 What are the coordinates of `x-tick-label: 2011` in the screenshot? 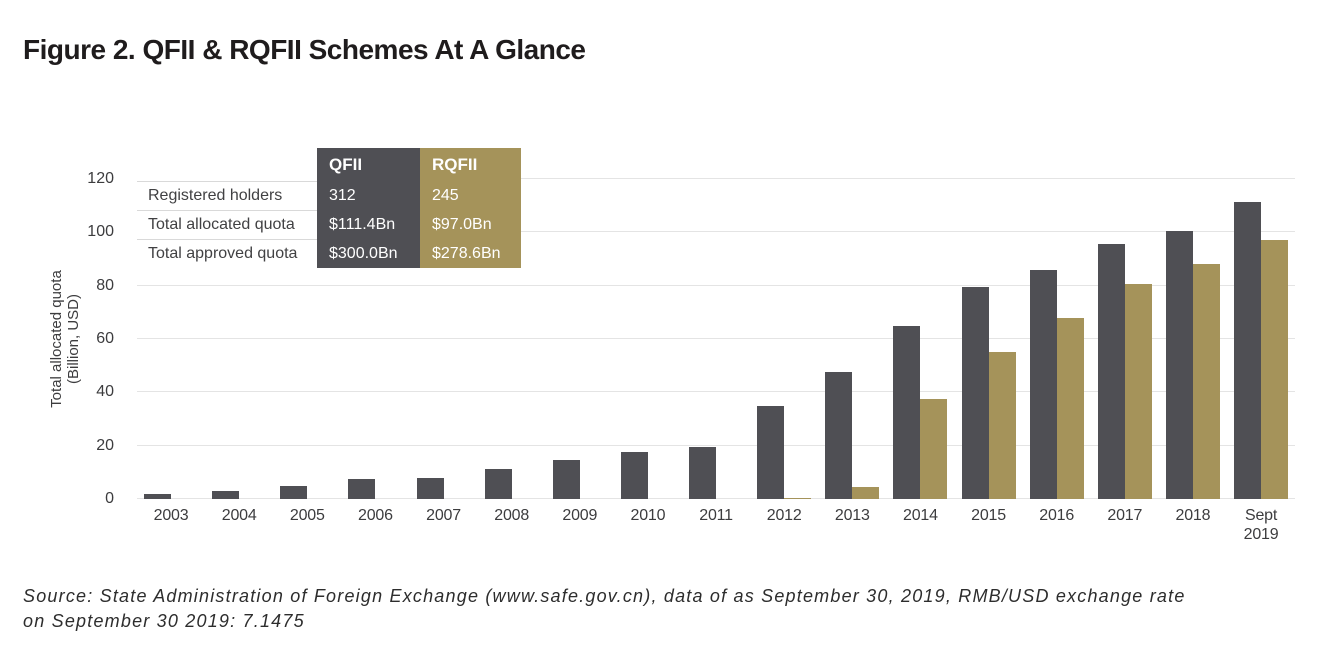 It's located at (716, 515).